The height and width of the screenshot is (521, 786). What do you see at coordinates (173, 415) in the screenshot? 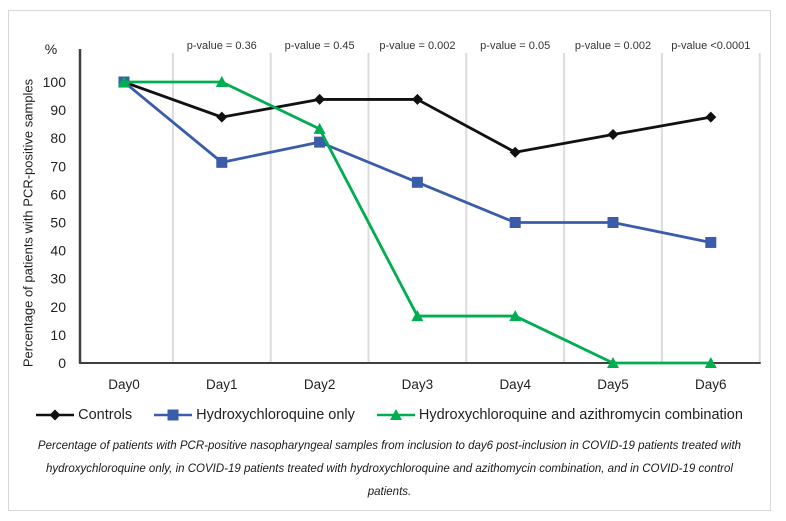
I see `legend-square-icon` at bounding box center [173, 415].